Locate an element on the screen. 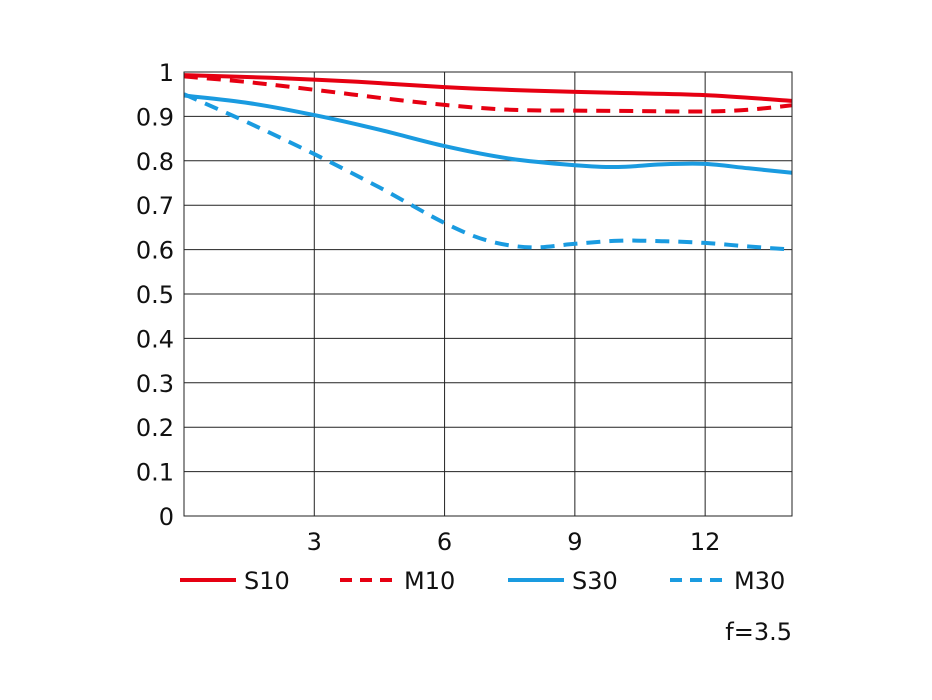  y-tick-label: 0 is located at coordinates (166, 517).